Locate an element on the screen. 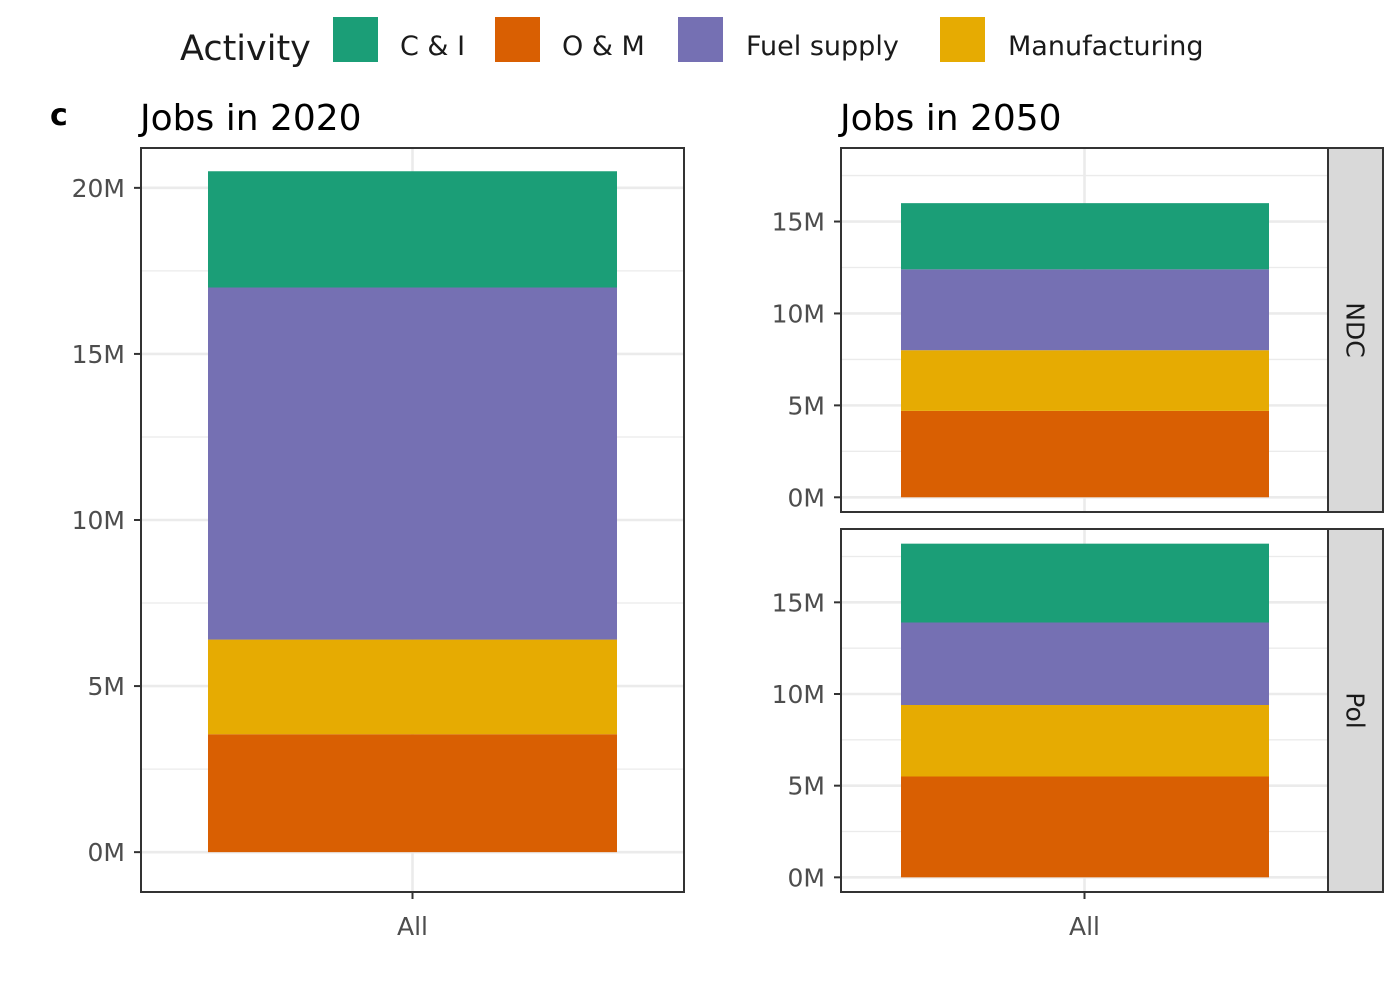  facet-strip-label: NDC is located at coordinates (1355, 329).